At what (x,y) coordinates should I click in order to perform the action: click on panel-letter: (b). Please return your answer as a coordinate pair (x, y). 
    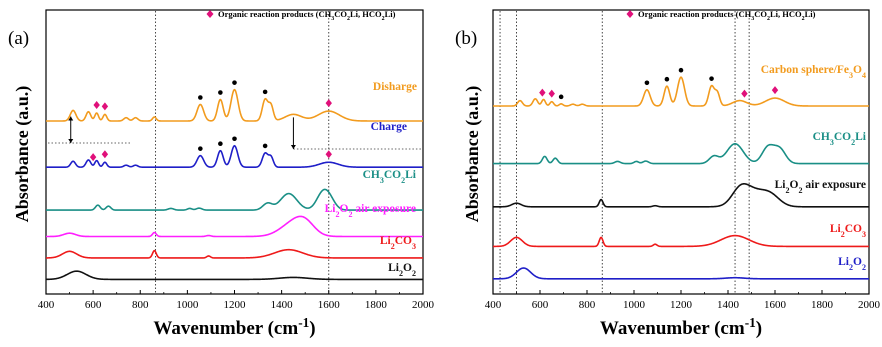
    Looking at the image, I should click on (466, 38).